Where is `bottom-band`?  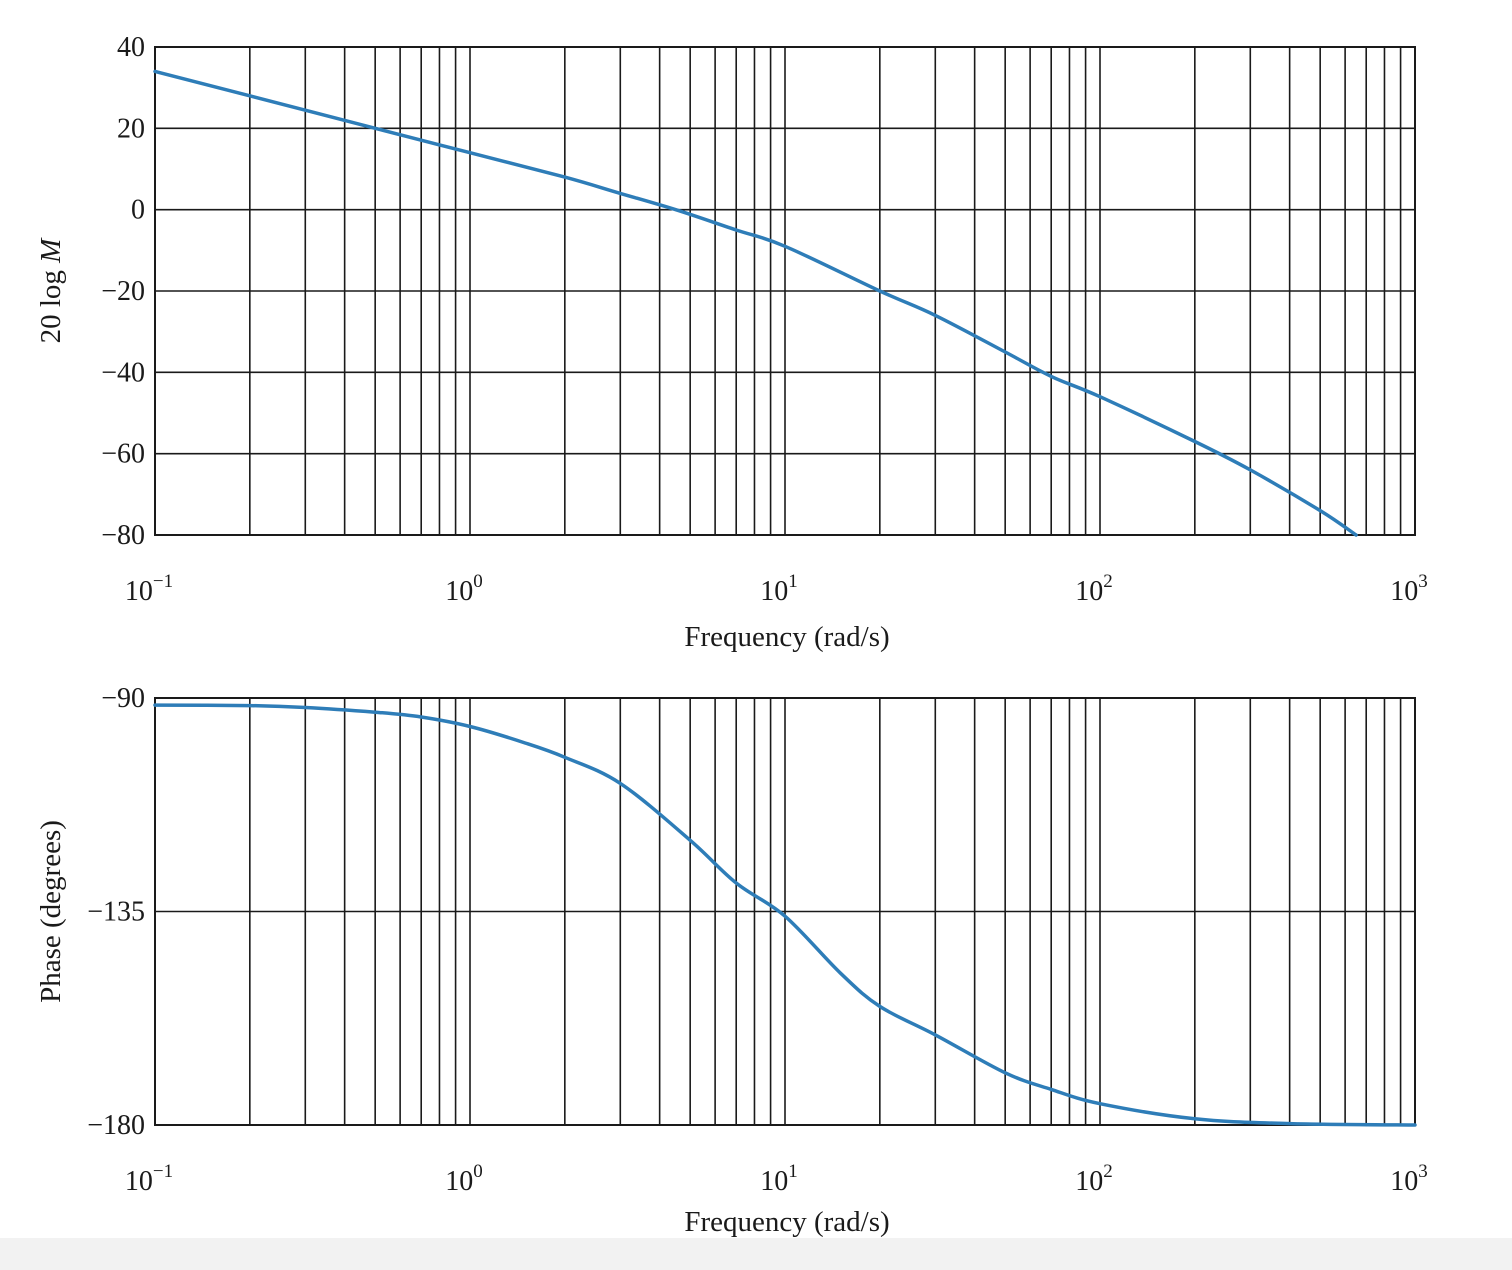
bottom-band is located at coordinates (756, 1254).